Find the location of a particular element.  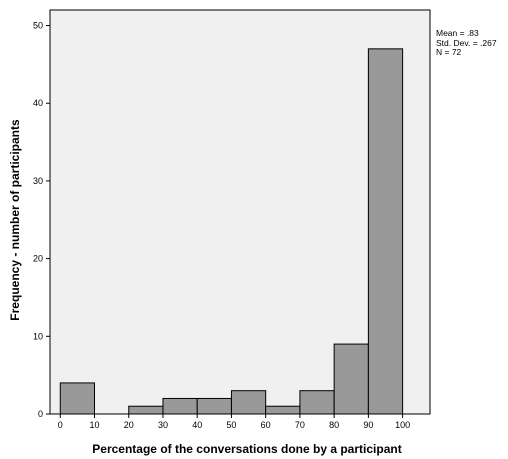

stat-n: N = 72 is located at coordinates (449, 52).